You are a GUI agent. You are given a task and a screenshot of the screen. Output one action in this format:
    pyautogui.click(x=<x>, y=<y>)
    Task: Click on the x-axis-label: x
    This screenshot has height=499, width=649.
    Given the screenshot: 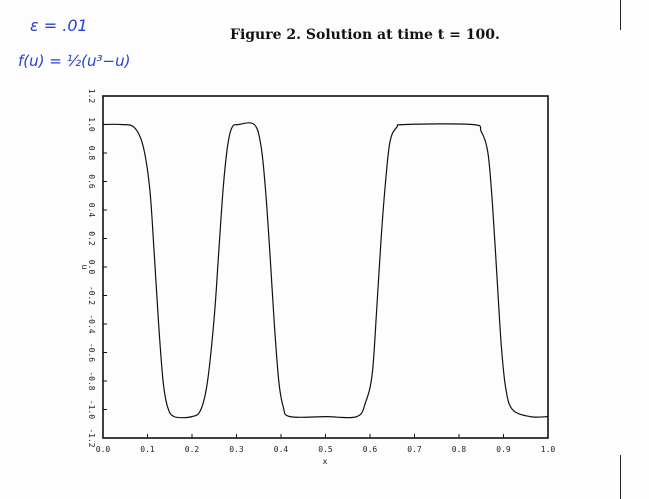 What is the action you would take?
    pyautogui.click(x=325, y=461)
    